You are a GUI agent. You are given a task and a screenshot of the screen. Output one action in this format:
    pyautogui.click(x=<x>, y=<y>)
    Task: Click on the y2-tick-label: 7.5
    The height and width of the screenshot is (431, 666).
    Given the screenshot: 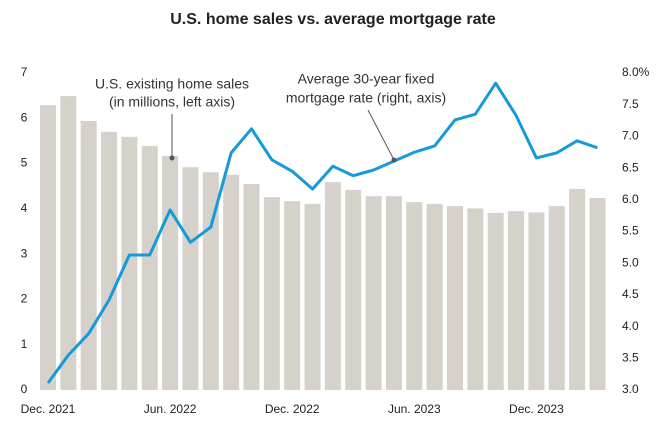 What is the action you would take?
    pyautogui.click(x=630, y=104)
    